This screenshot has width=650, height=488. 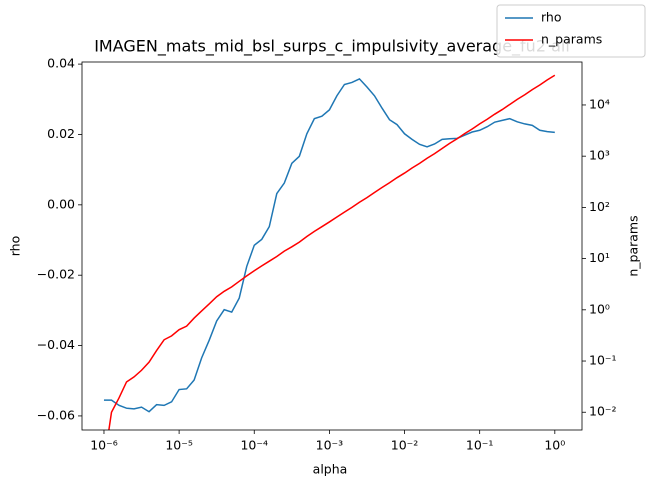 I want to click on x-tick-label: 10⁻³, so click(x=330, y=445).